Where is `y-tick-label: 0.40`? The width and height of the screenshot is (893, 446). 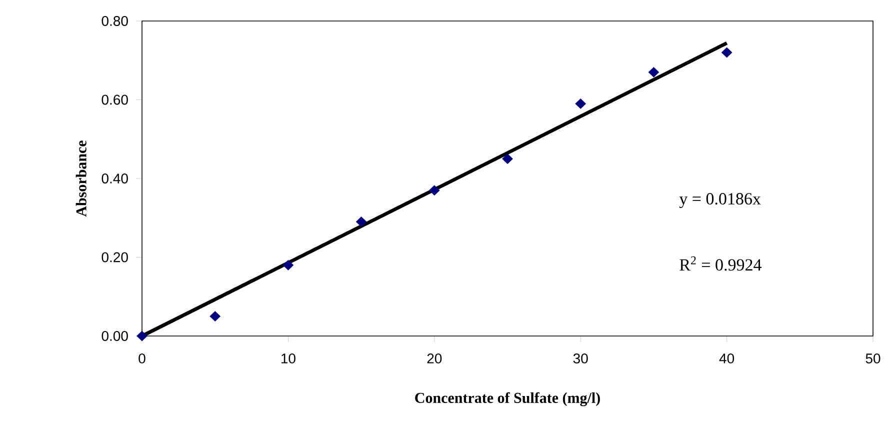 y-tick-label: 0.40 is located at coordinates (115, 179).